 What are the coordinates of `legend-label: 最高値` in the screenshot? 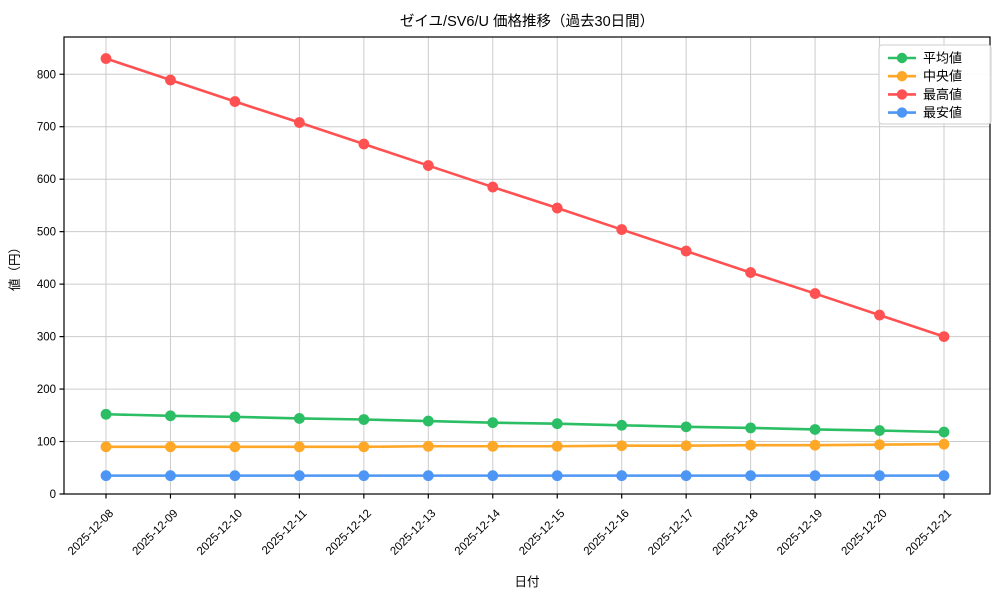 It's located at (942, 94).